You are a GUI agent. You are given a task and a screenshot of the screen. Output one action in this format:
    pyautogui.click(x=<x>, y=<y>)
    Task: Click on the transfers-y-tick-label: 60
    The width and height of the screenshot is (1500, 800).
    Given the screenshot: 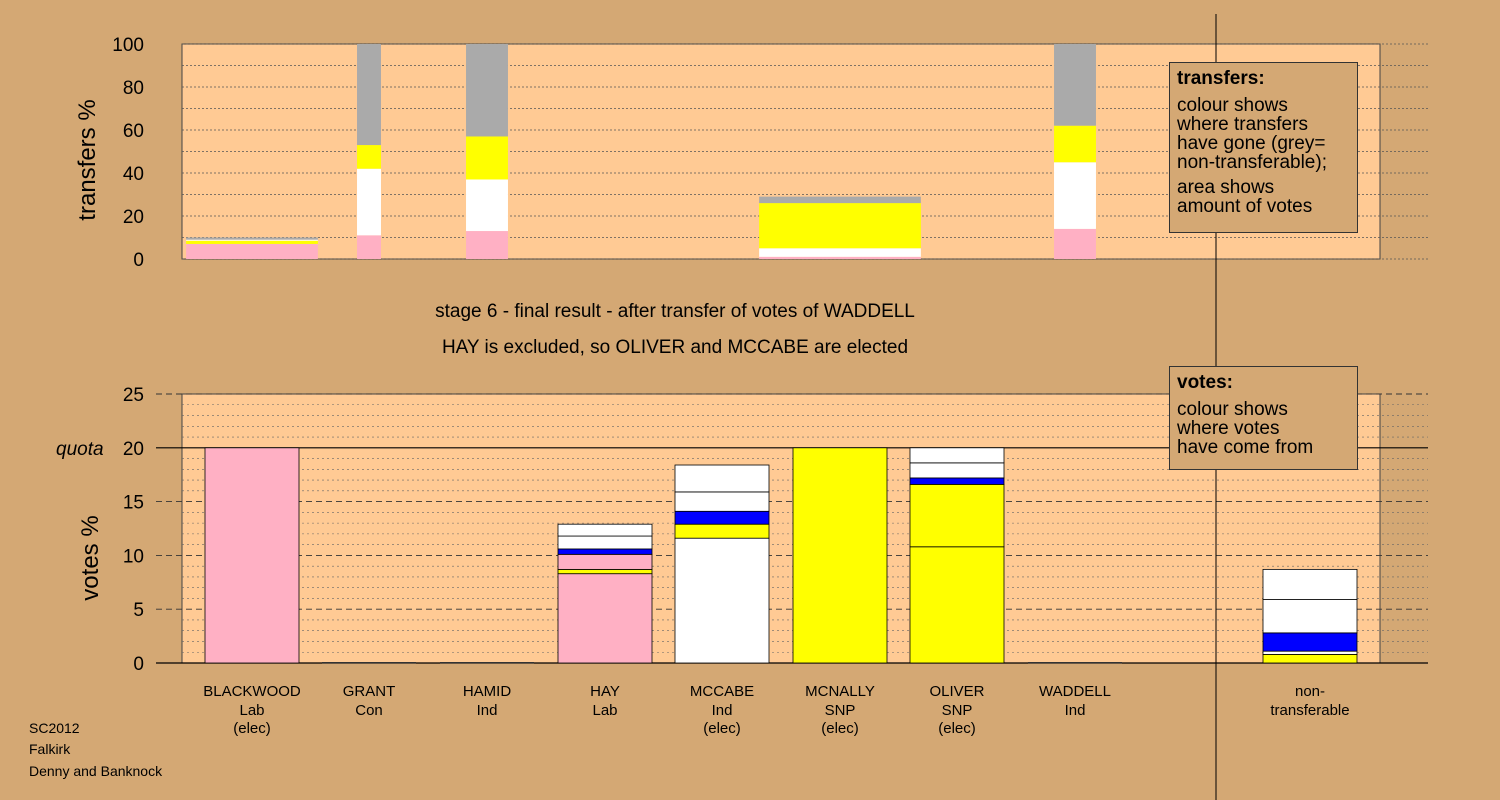 What is the action you would take?
    pyautogui.click(x=133, y=131)
    